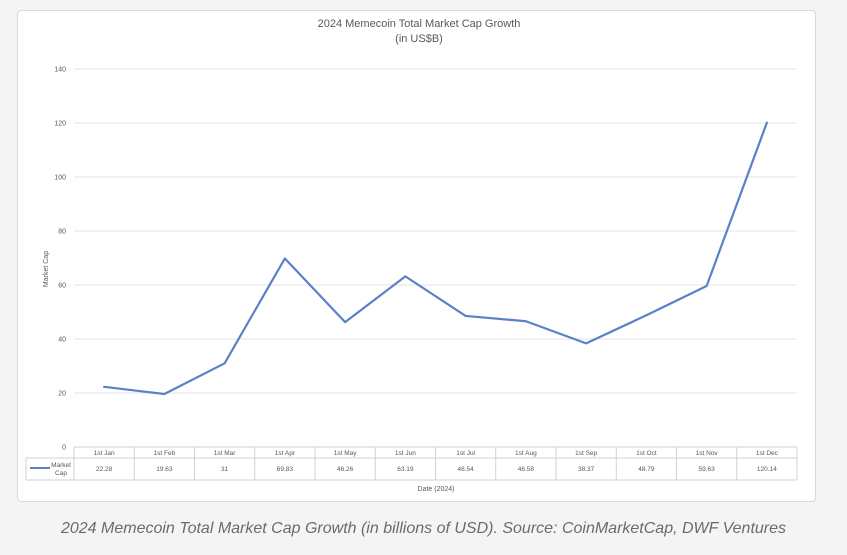  What do you see at coordinates (405, 469) in the screenshot?
I see `data-value-label: 63.19` at bounding box center [405, 469].